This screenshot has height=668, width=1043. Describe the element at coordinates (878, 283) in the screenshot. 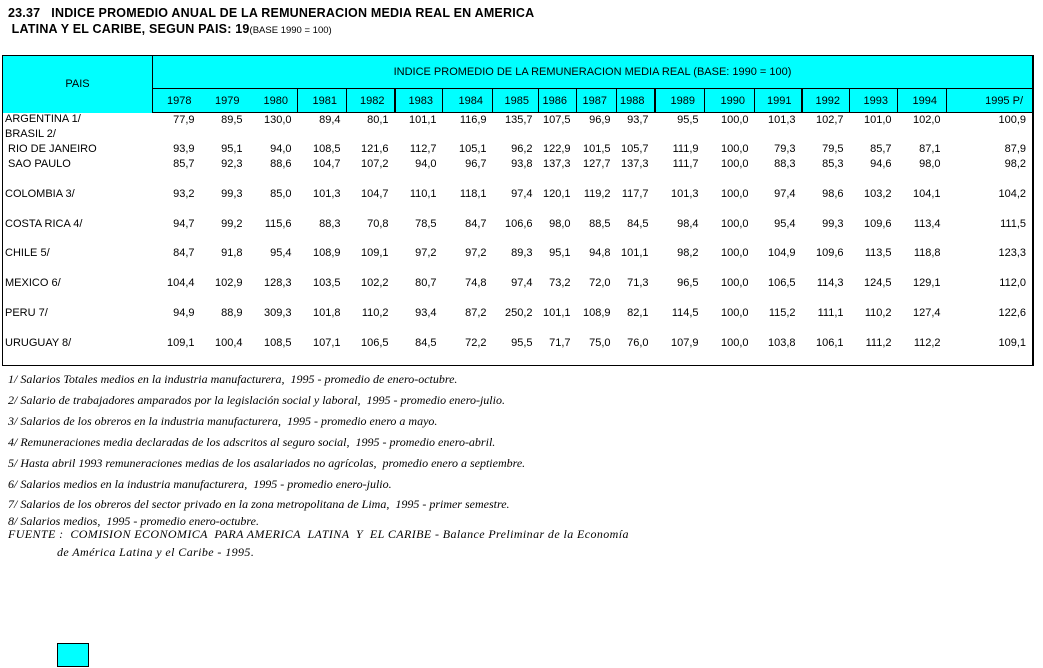

I see `value-cell: 124,5` at that location.